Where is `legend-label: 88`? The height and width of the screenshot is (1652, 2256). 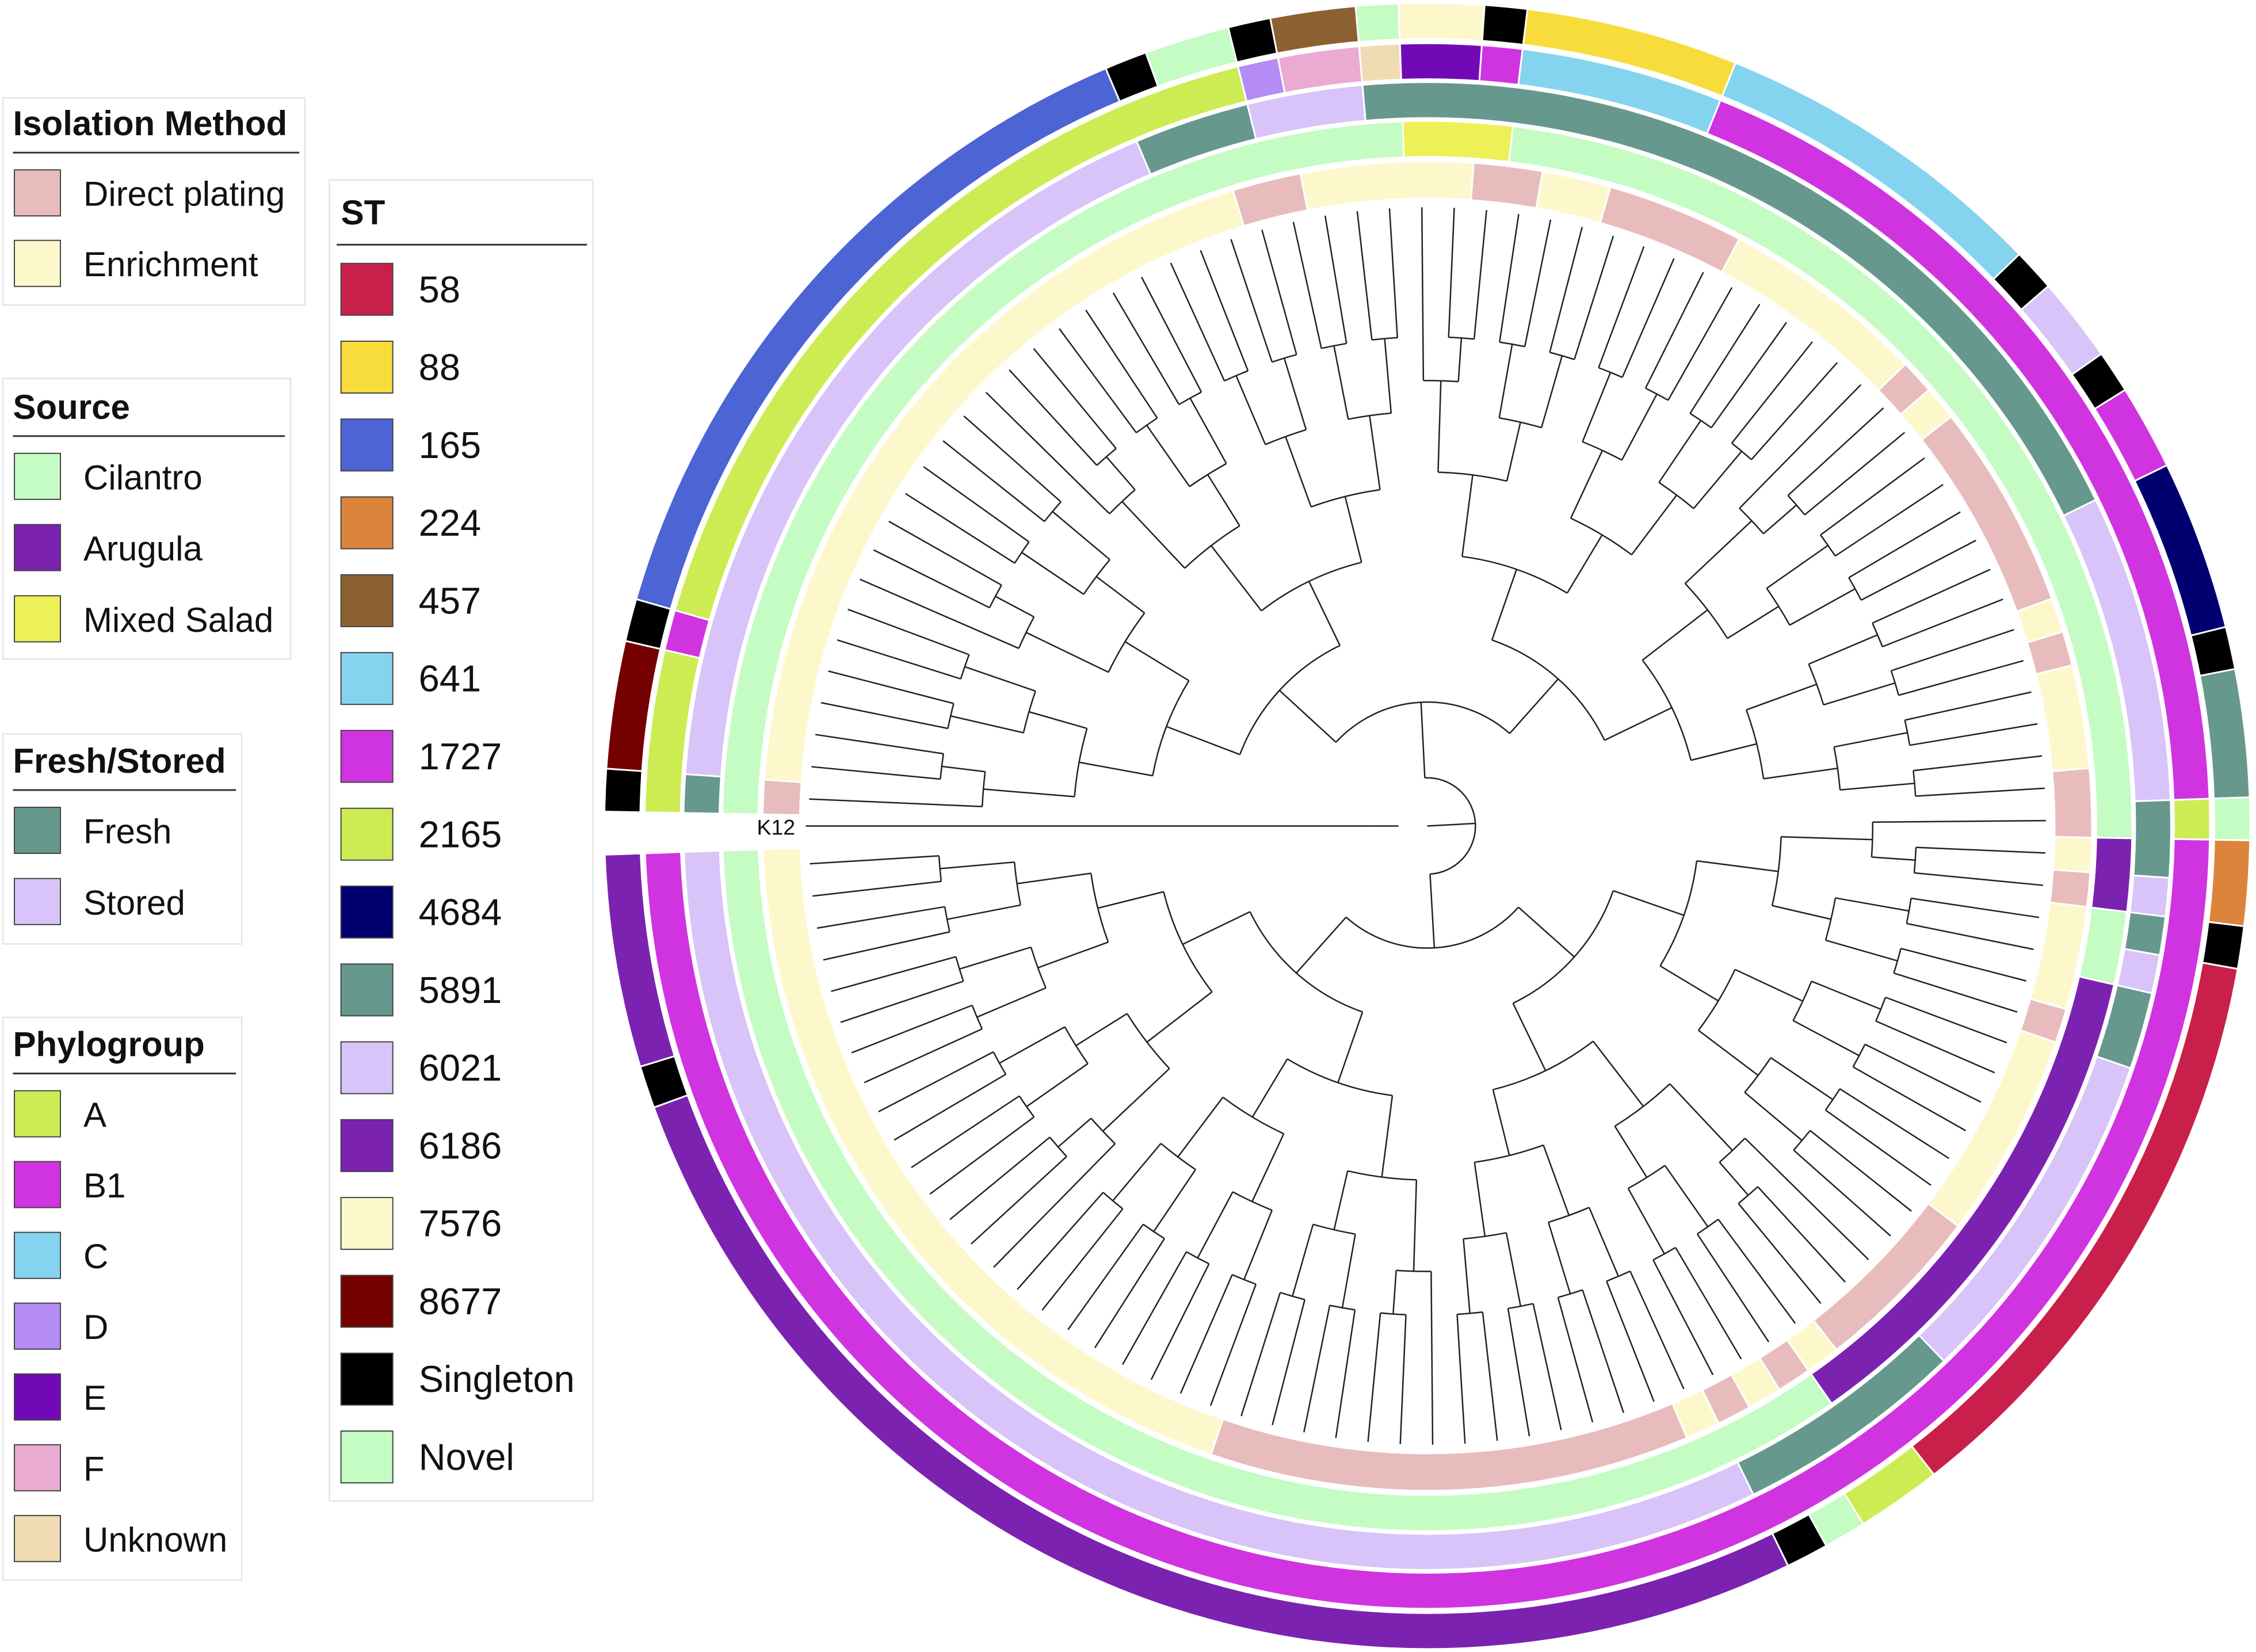 legend-label: 88 is located at coordinates (439, 367).